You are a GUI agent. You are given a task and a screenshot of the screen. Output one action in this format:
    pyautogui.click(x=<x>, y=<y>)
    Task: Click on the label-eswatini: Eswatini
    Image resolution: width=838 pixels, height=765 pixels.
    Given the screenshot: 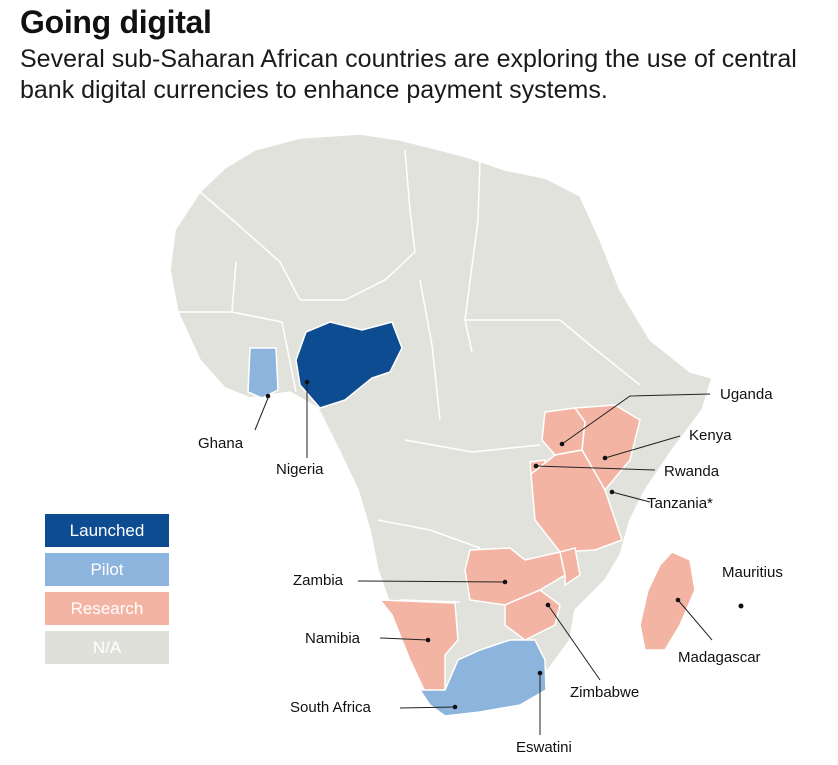 What is the action you would take?
    pyautogui.click(x=544, y=747)
    